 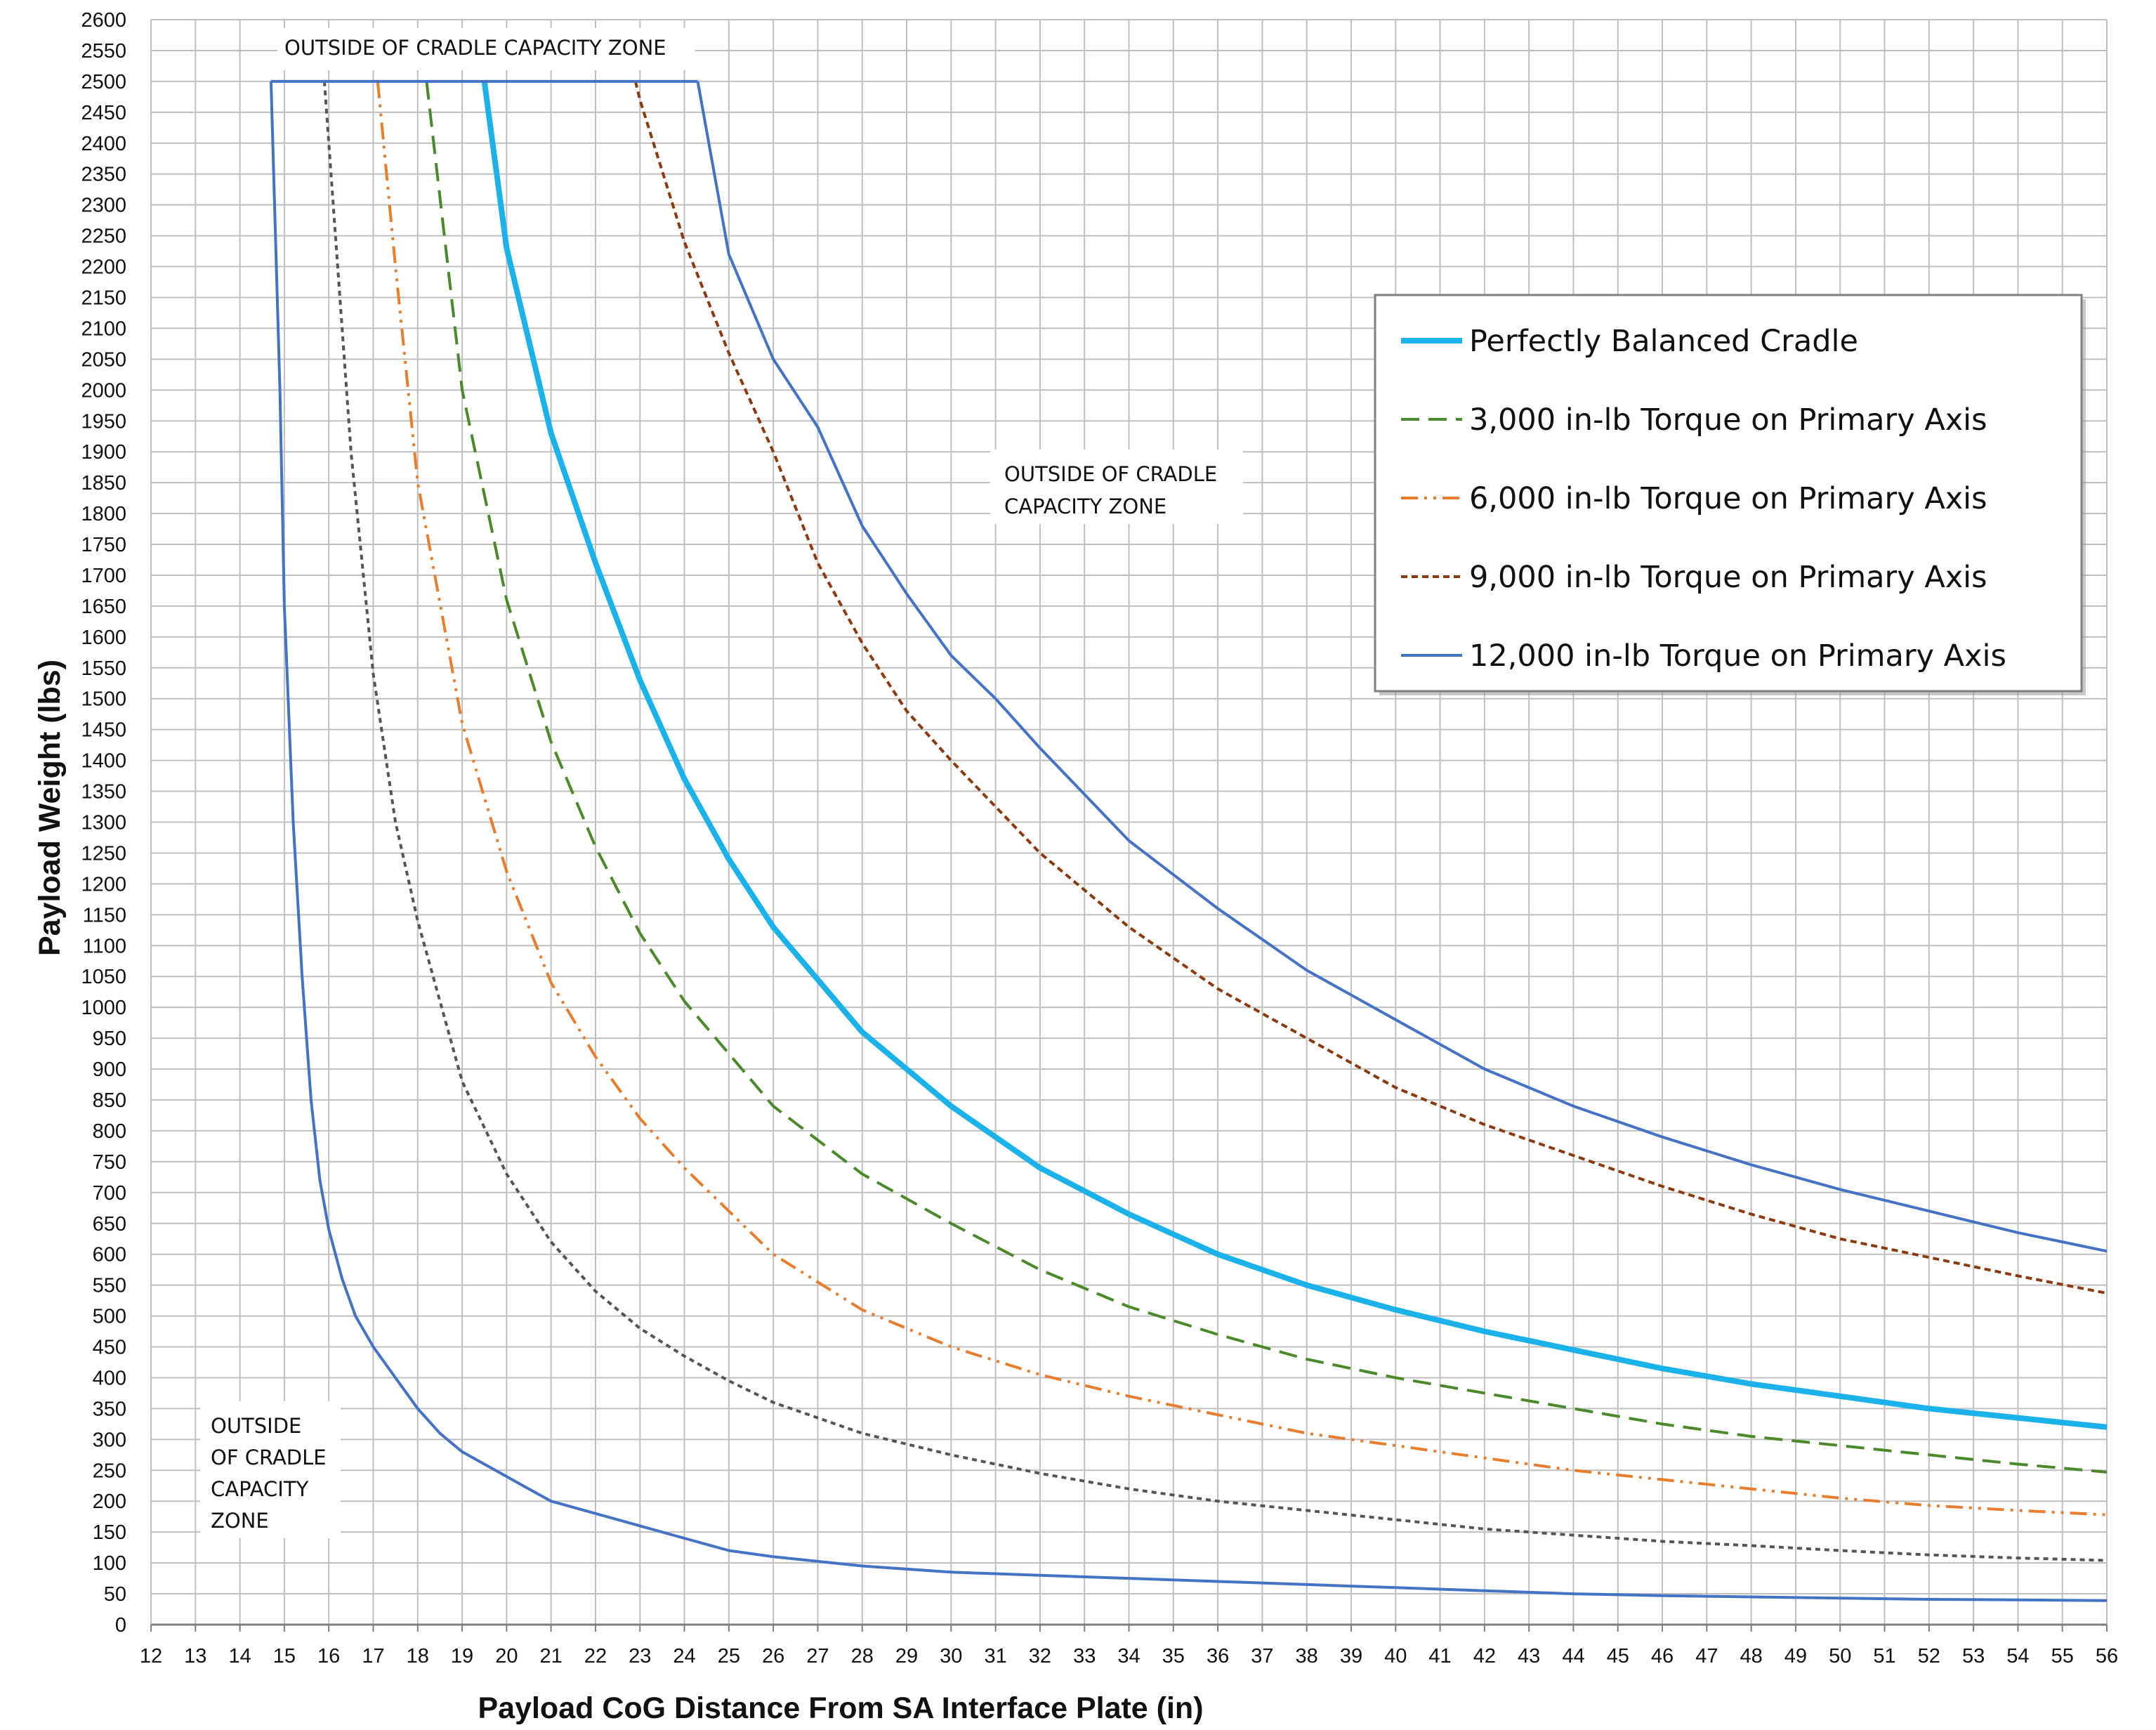 I want to click on x-tick-label: 35, so click(x=1173, y=1656).